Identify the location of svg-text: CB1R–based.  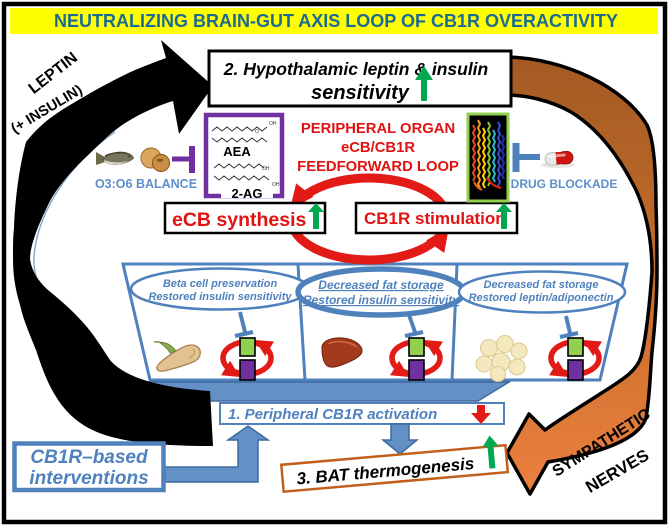
(89, 457).